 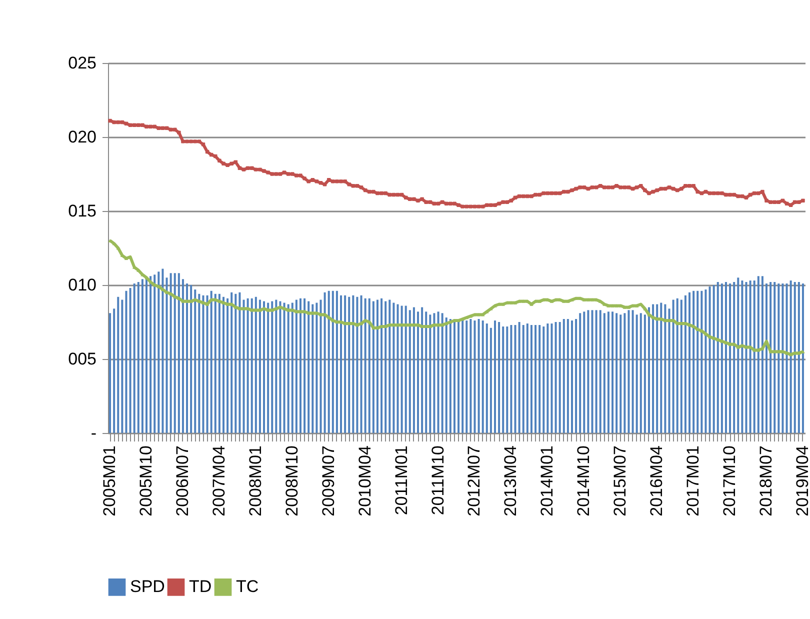 I want to click on x-tick-label: 2011M01, so click(x=401, y=481).